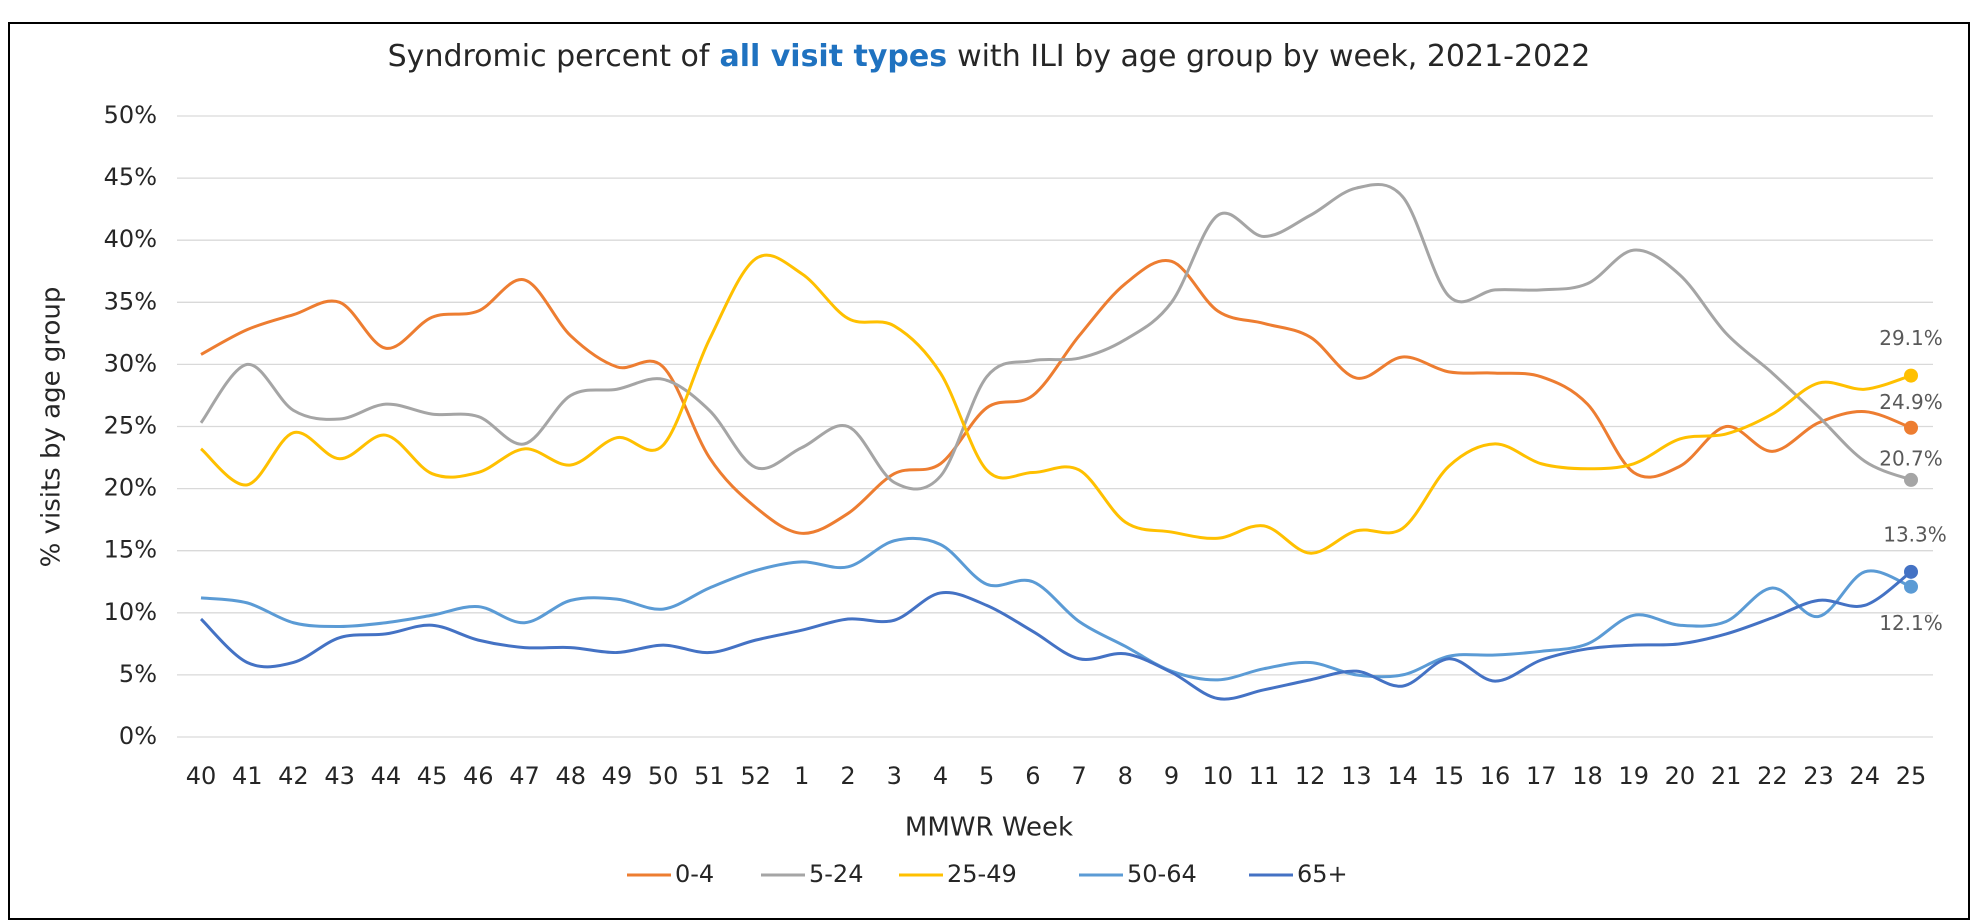  Describe the element at coordinates (1911, 776) in the screenshot. I see `x-tick-label: 25` at that location.